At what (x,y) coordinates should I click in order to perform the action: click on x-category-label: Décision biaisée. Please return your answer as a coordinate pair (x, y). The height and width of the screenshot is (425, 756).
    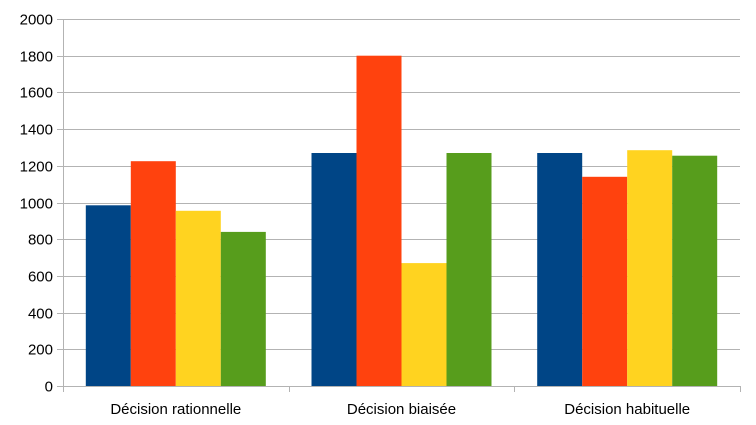
    Looking at the image, I should click on (401, 409).